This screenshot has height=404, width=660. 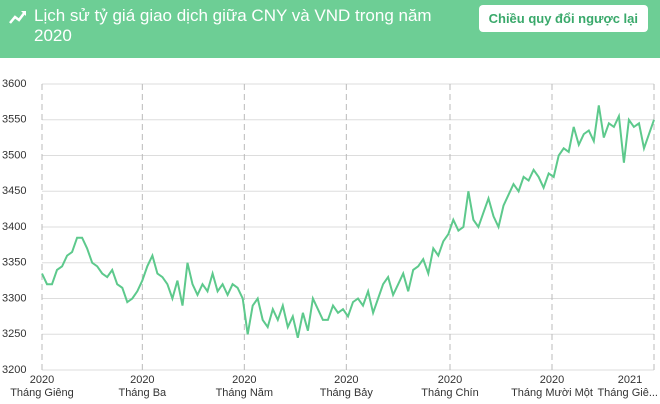 What do you see at coordinates (14, 191) in the screenshot?
I see `y-tick-label: 3450` at bounding box center [14, 191].